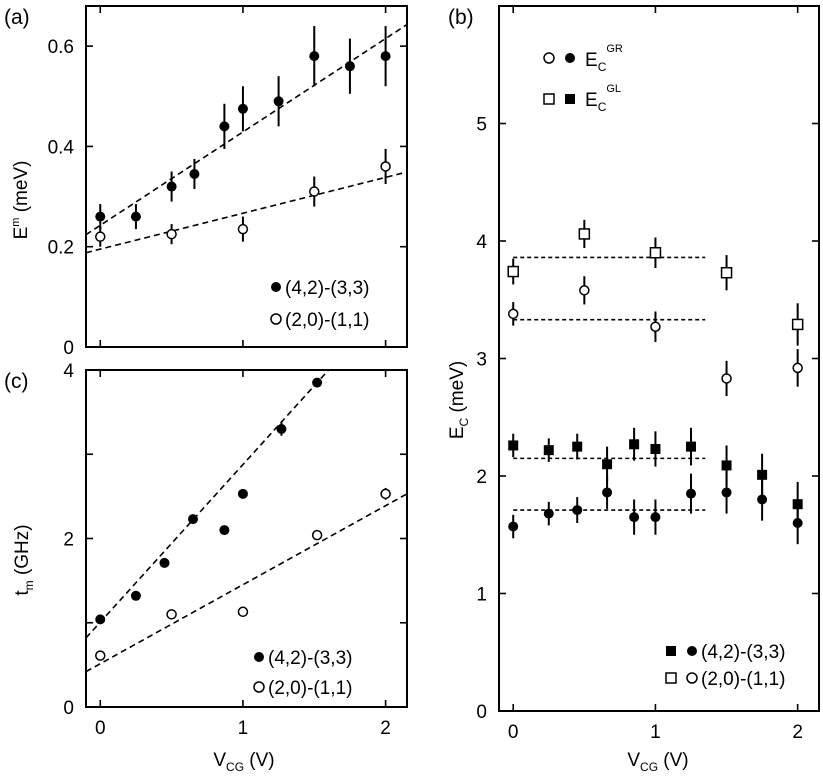 The width and height of the screenshot is (823, 779). Describe the element at coordinates (61, 47) in the screenshot. I see `y-tick-label: 0.6` at that location.